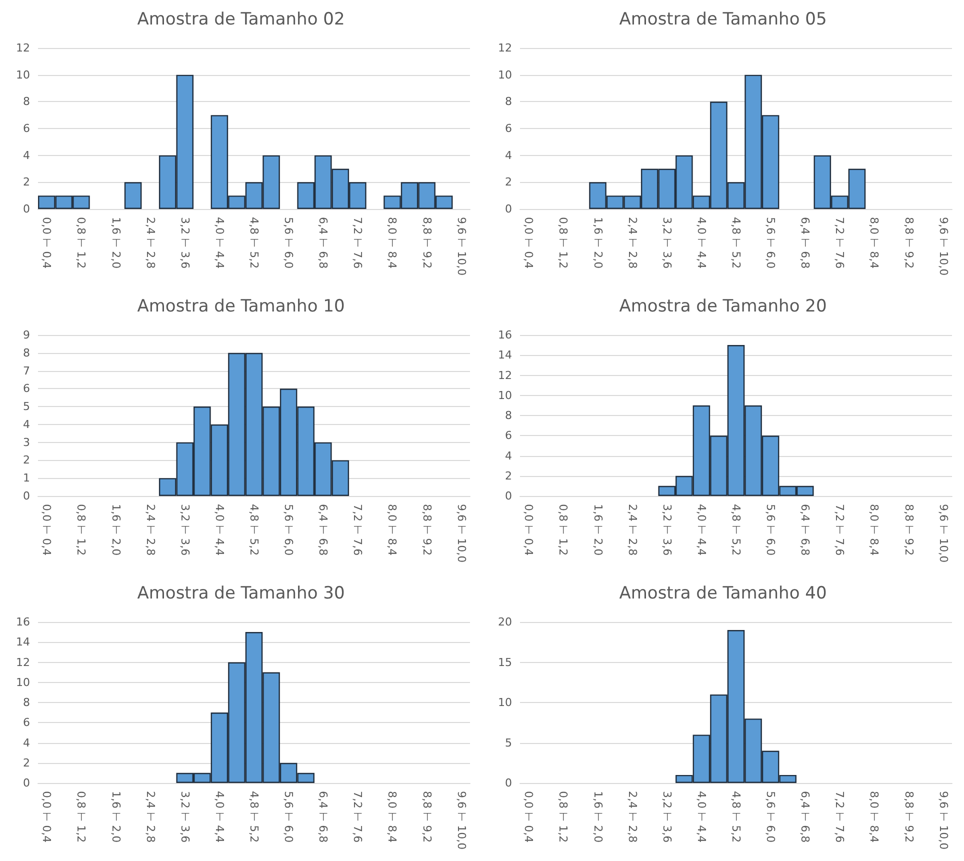 This screenshot has width=964, height=861. What do you see at coordinates (723, 594) in the screenshot?
I see `chart-title: Amostra de Tamanho 40` at bounding box center [723, 594].